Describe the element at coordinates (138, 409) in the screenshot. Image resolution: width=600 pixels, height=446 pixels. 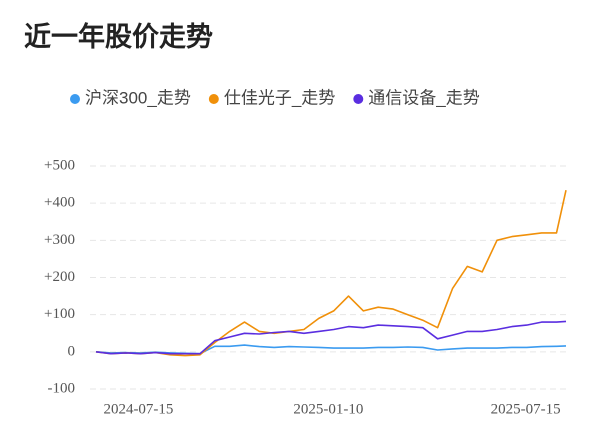
I see `x-tick-label: 2024-07-15` at that location.